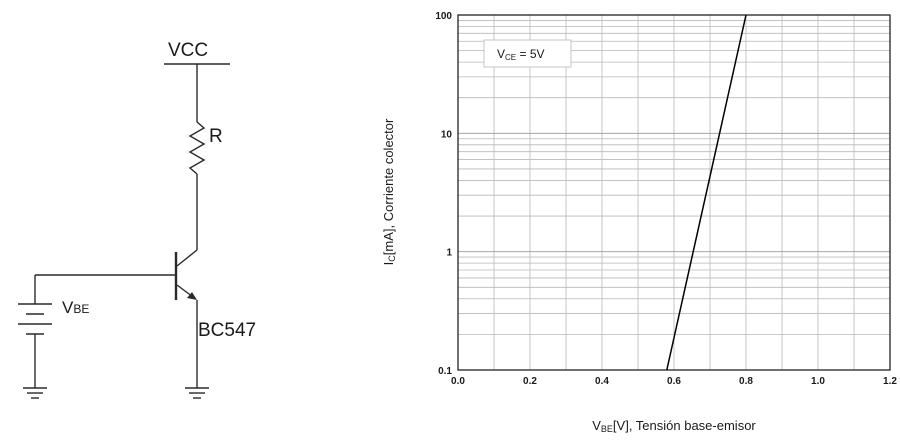 The image size is (900, 443). I want to click on vcc-label: VCC, so click(188, 50).